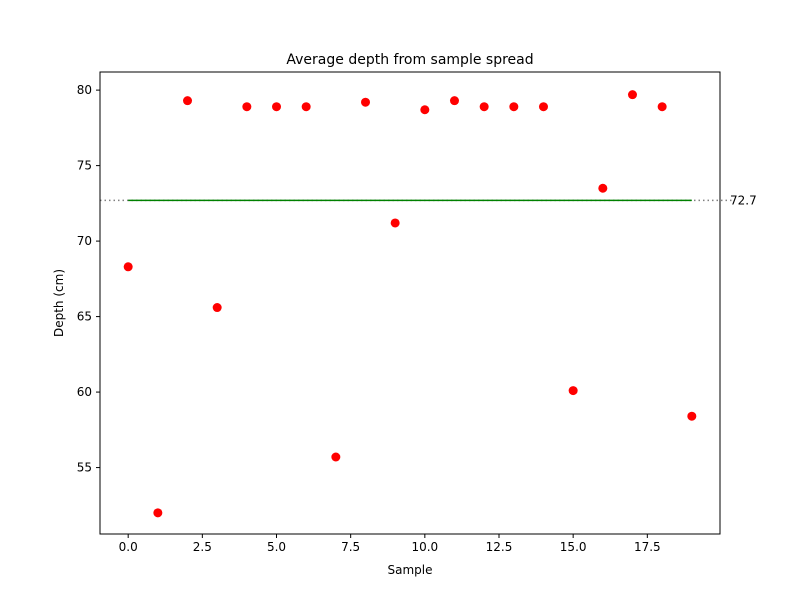 The image size is (800, 604). Describe the element at coordinates (647, 547) in the screenshot. I see `x-tick-label: 17.5` at that location.